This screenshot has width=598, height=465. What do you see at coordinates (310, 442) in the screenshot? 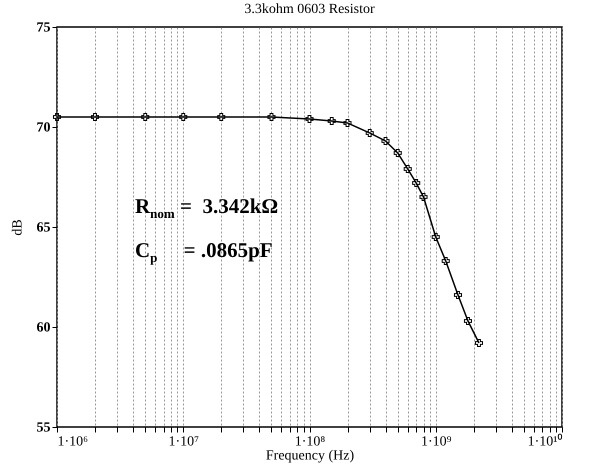
I see `x-tick-label: 1·10⁸` at bounding box center [310, 442].